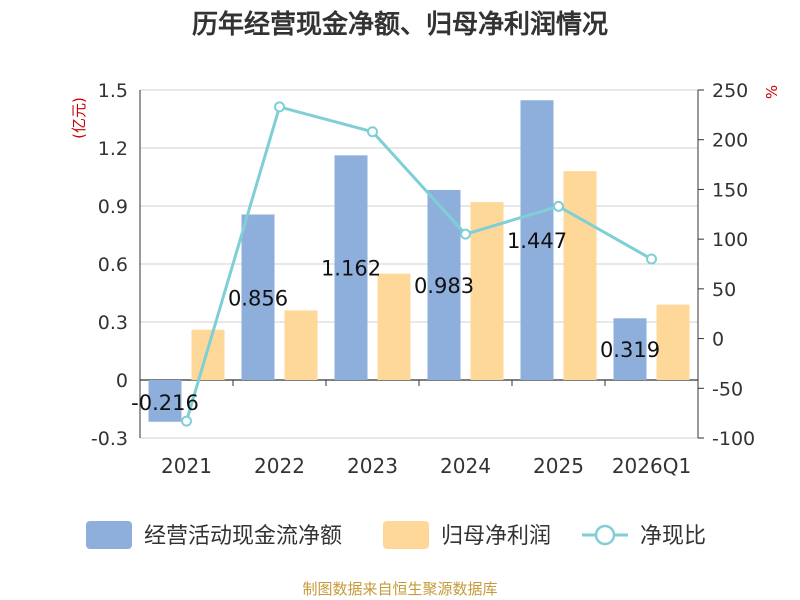  I want to click on left-tick-label: -0.3, so click(109, 439).